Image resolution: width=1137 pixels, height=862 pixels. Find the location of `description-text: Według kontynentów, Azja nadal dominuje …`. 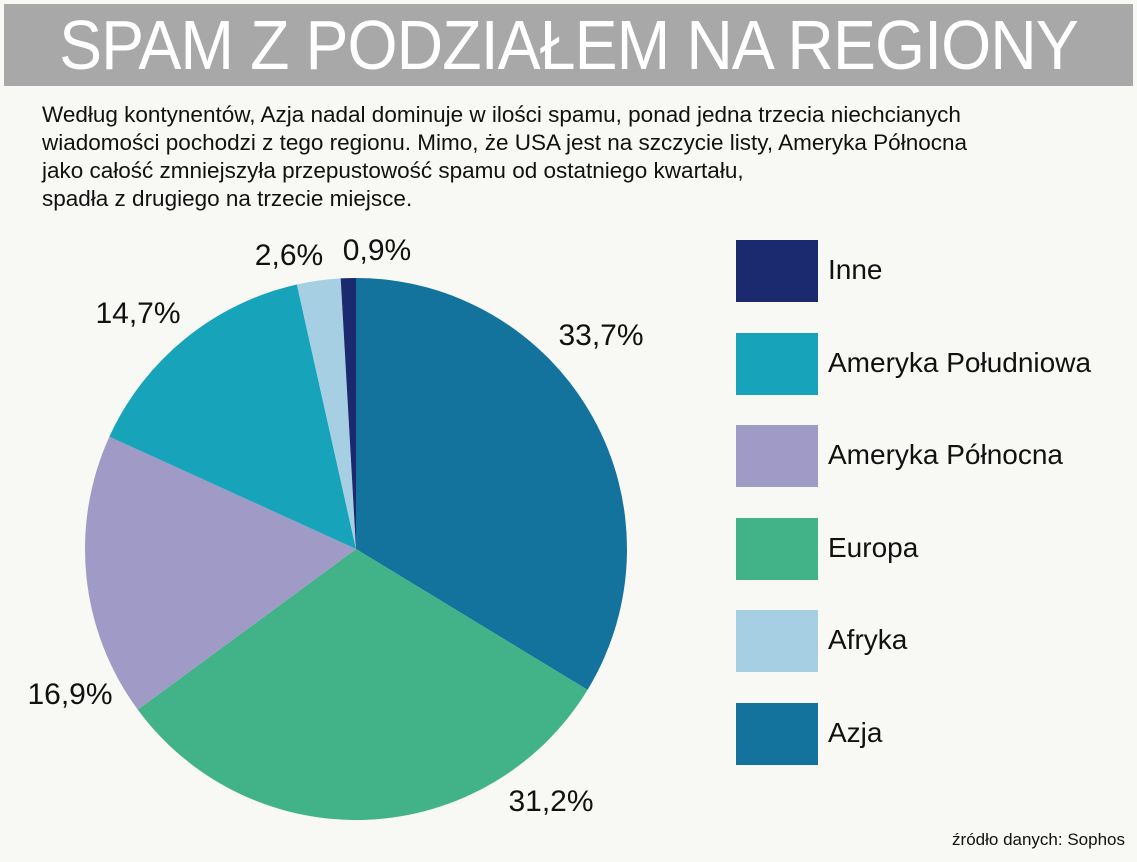

description-text: Według kontynentów, Azja nadal dominuje … is located at coordinates (504, 156).